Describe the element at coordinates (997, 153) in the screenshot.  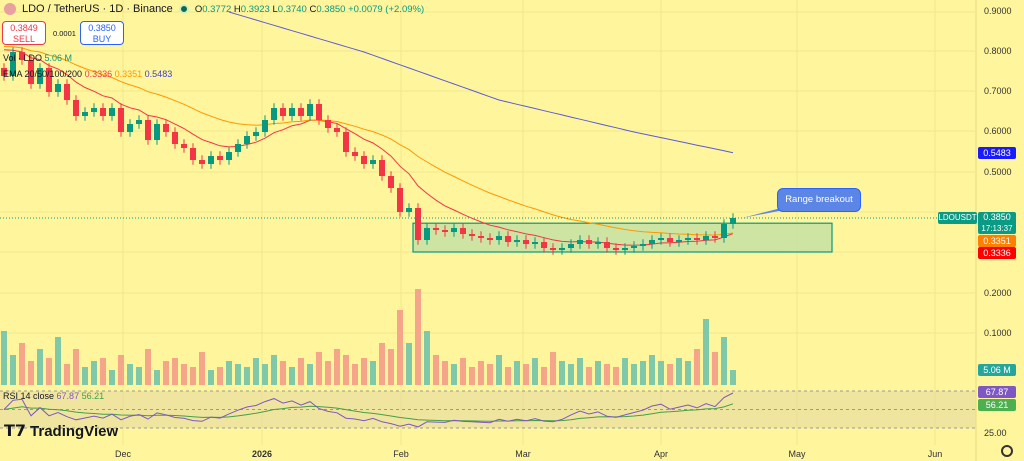
I see `ema200-tag: 0.5483` at that location.